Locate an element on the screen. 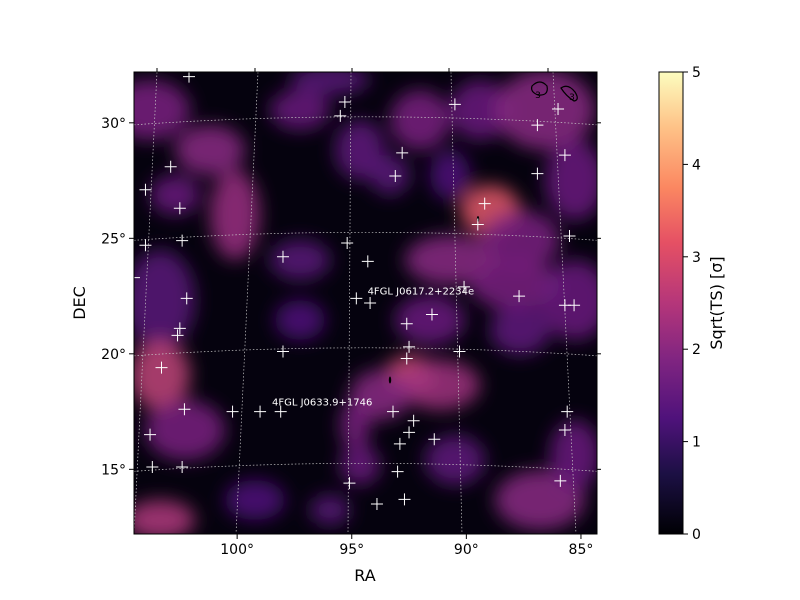 This screenshot has width=800, height=600. colorbar-ticks: 0 1 2 3 4 5 is located at coordinates (692, 304).